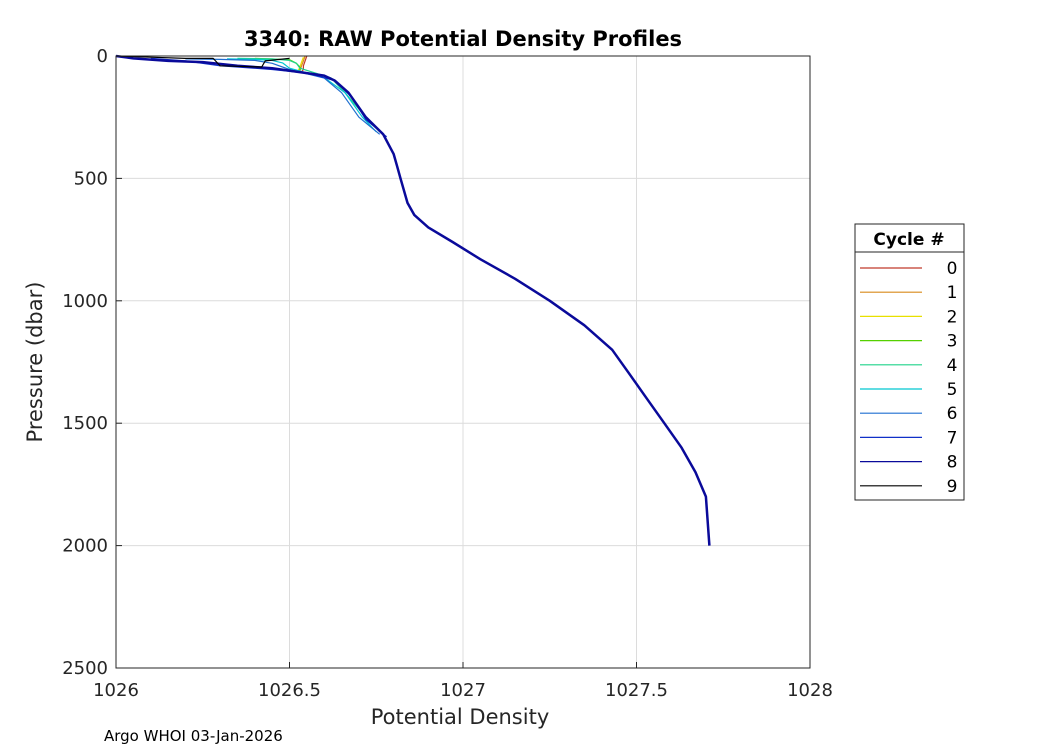 Image resolution: width=1050 pixels, height=750 pixels. I want to click on y-tick-label: 0, so click(102, 56).